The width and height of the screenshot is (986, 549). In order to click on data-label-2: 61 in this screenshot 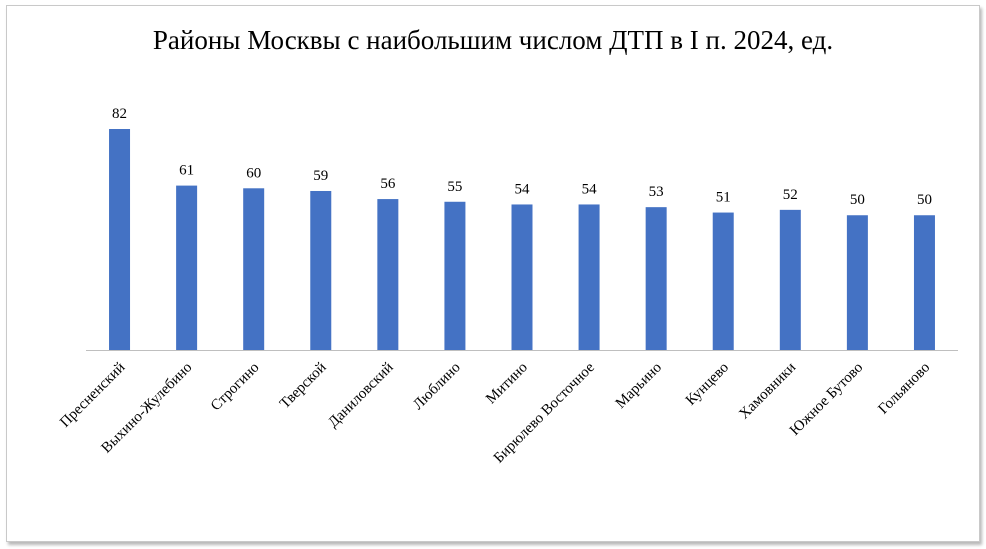, I will do `click(186, 171)`.